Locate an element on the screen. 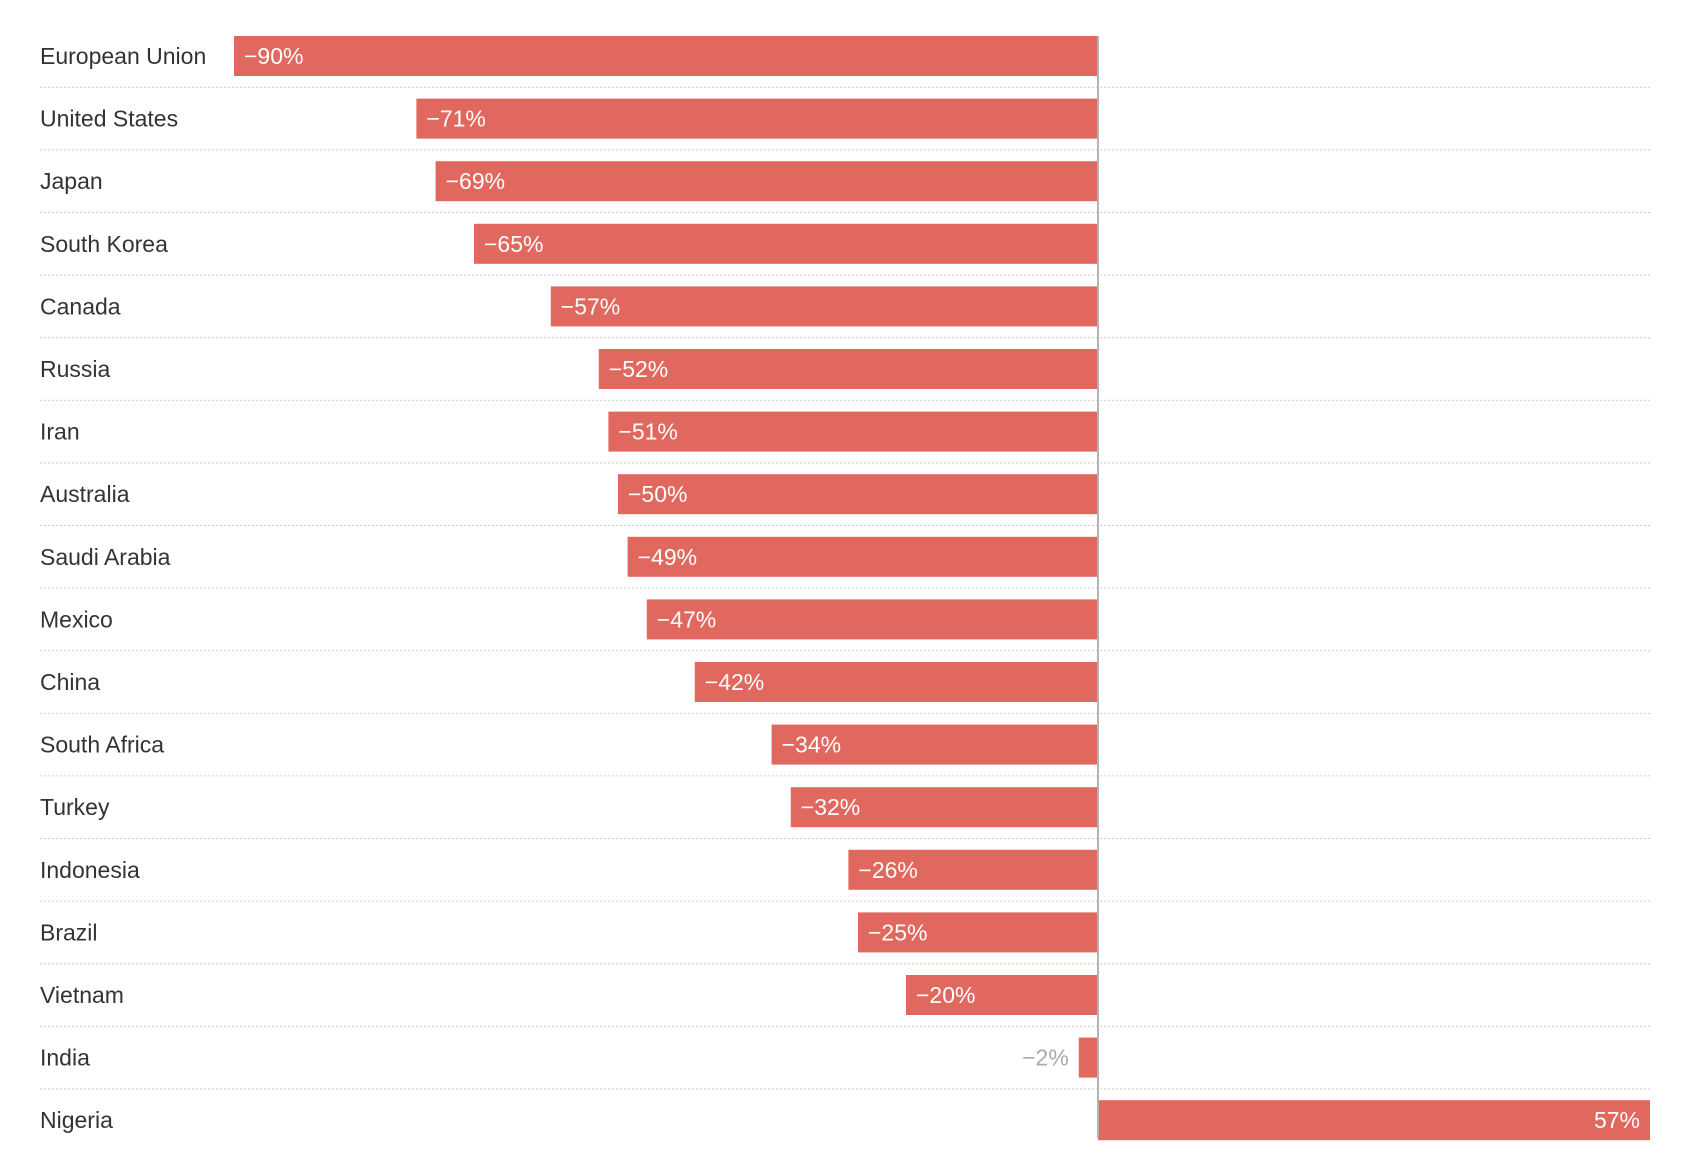 Image resolution: width=1681 pixels, height=1156 pixels. category-label: Brazil is located at coordinates (69, 932).